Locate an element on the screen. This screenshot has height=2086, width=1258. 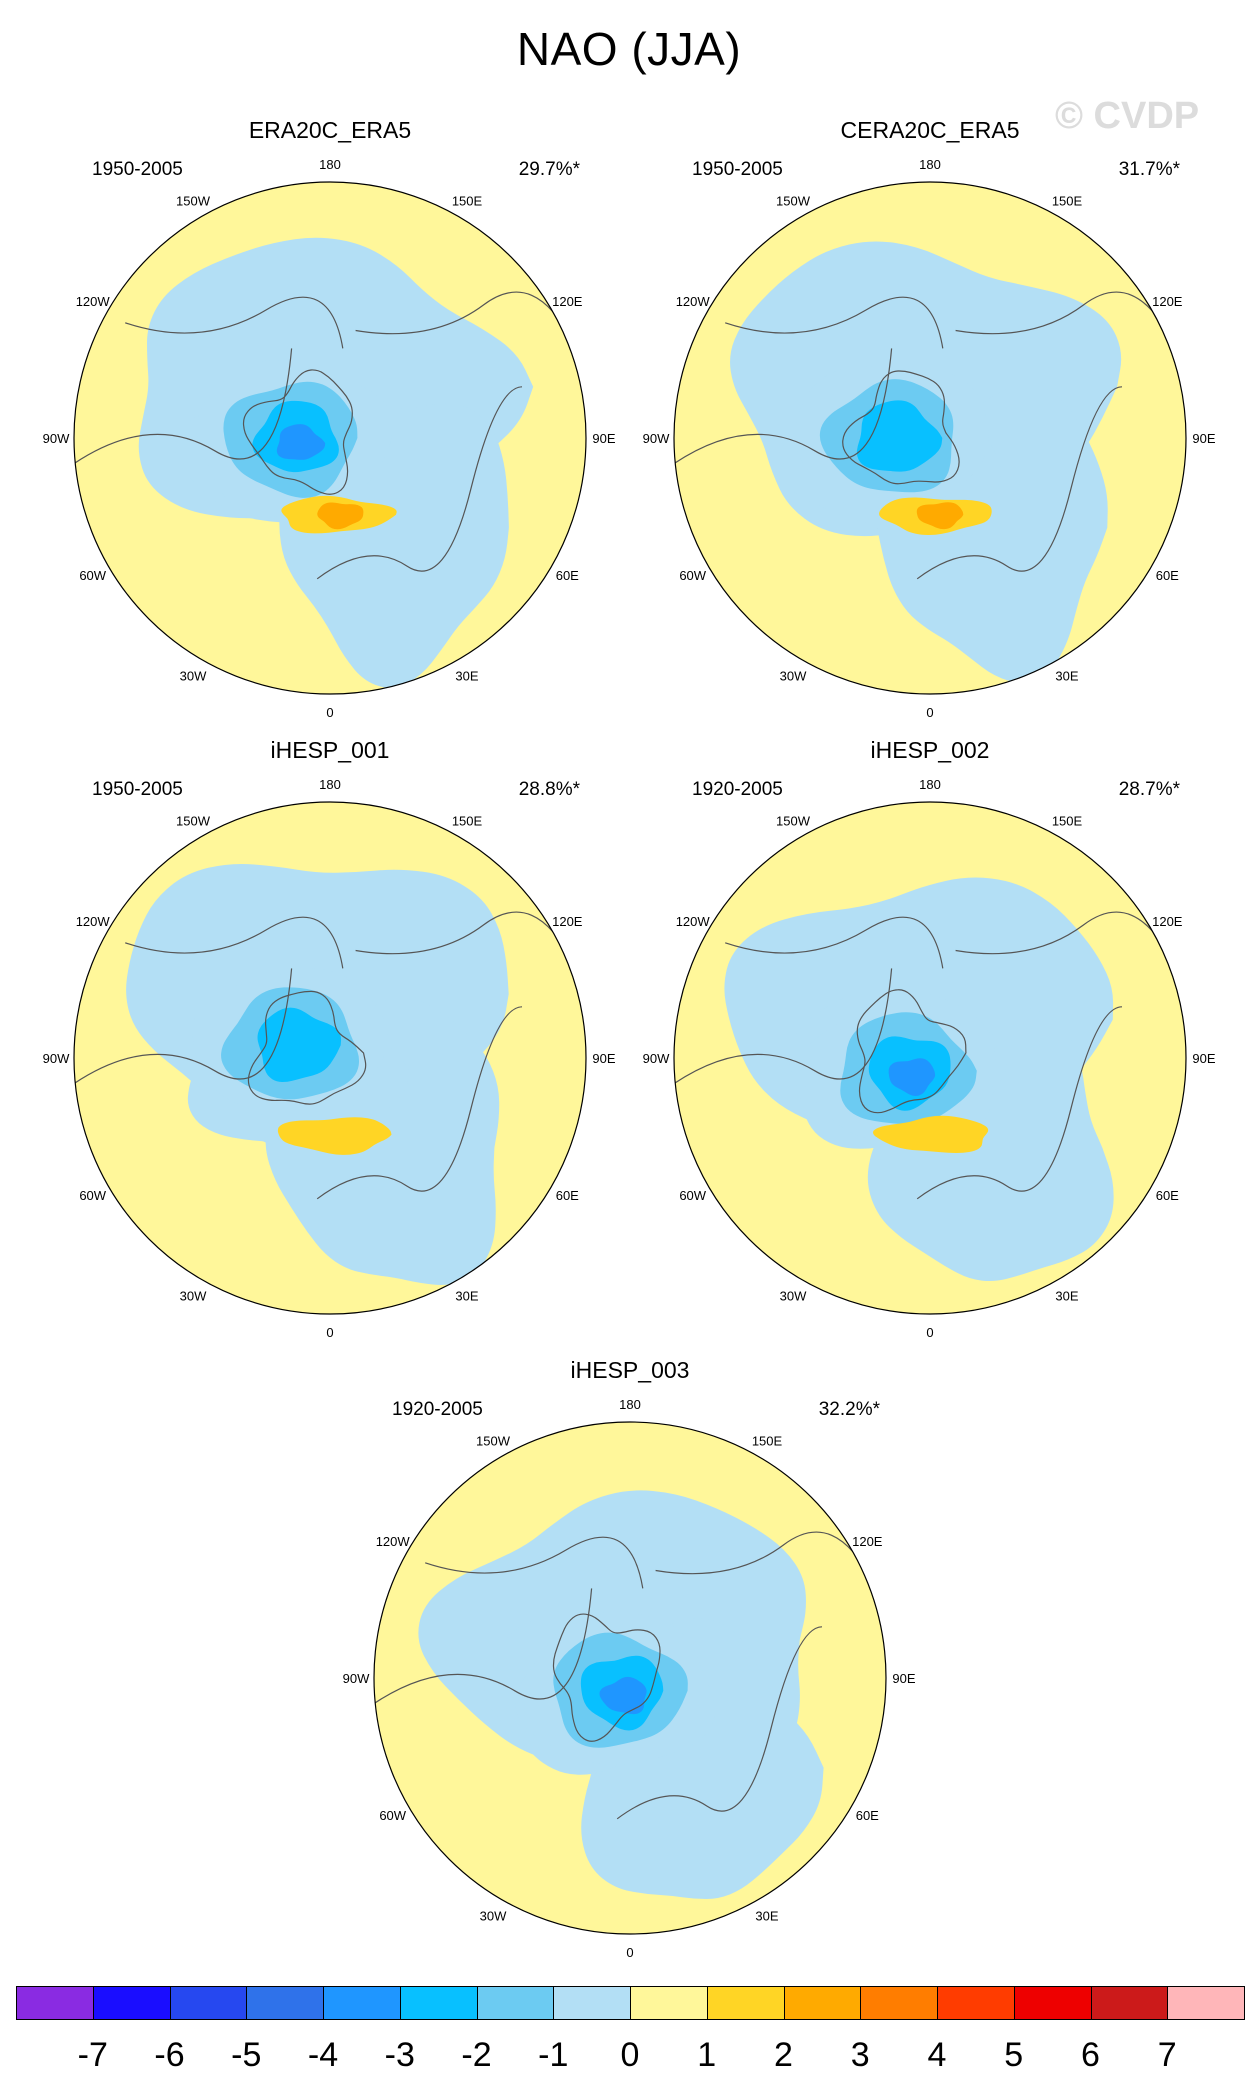
colorbar-tick-label: 5 is located at coordinates (1014, 2055).